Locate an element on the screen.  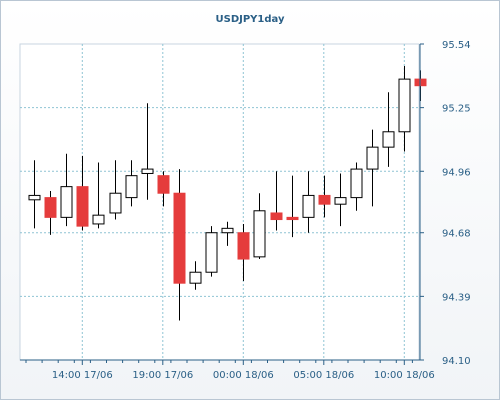
y-axis-ticks: 95.54 95.25 94.96 94.68 94.39 94.10 is located at coordinates (445, 203).